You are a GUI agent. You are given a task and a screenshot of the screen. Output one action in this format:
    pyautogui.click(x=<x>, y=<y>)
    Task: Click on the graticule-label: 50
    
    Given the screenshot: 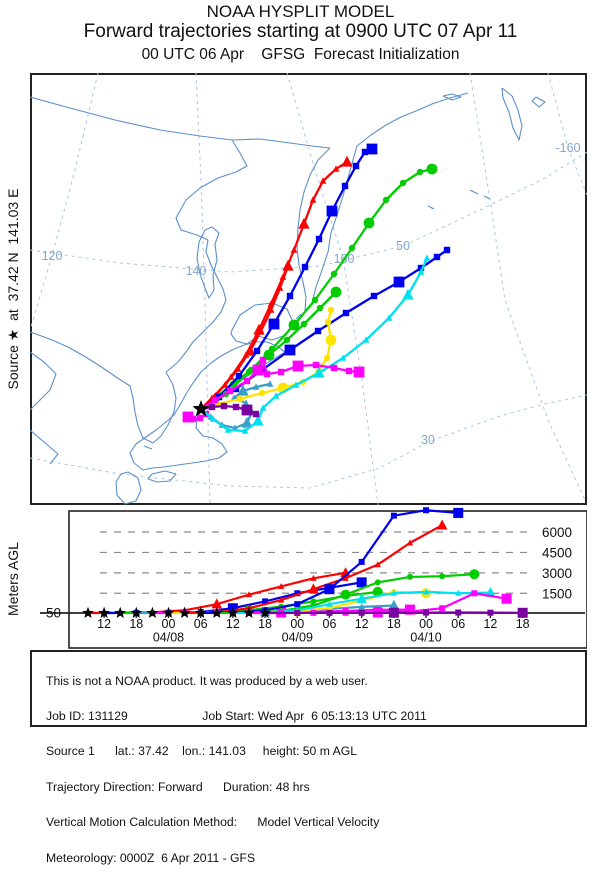 What is the action you would take?
    pyautogui.click(x=403, y=246)
    